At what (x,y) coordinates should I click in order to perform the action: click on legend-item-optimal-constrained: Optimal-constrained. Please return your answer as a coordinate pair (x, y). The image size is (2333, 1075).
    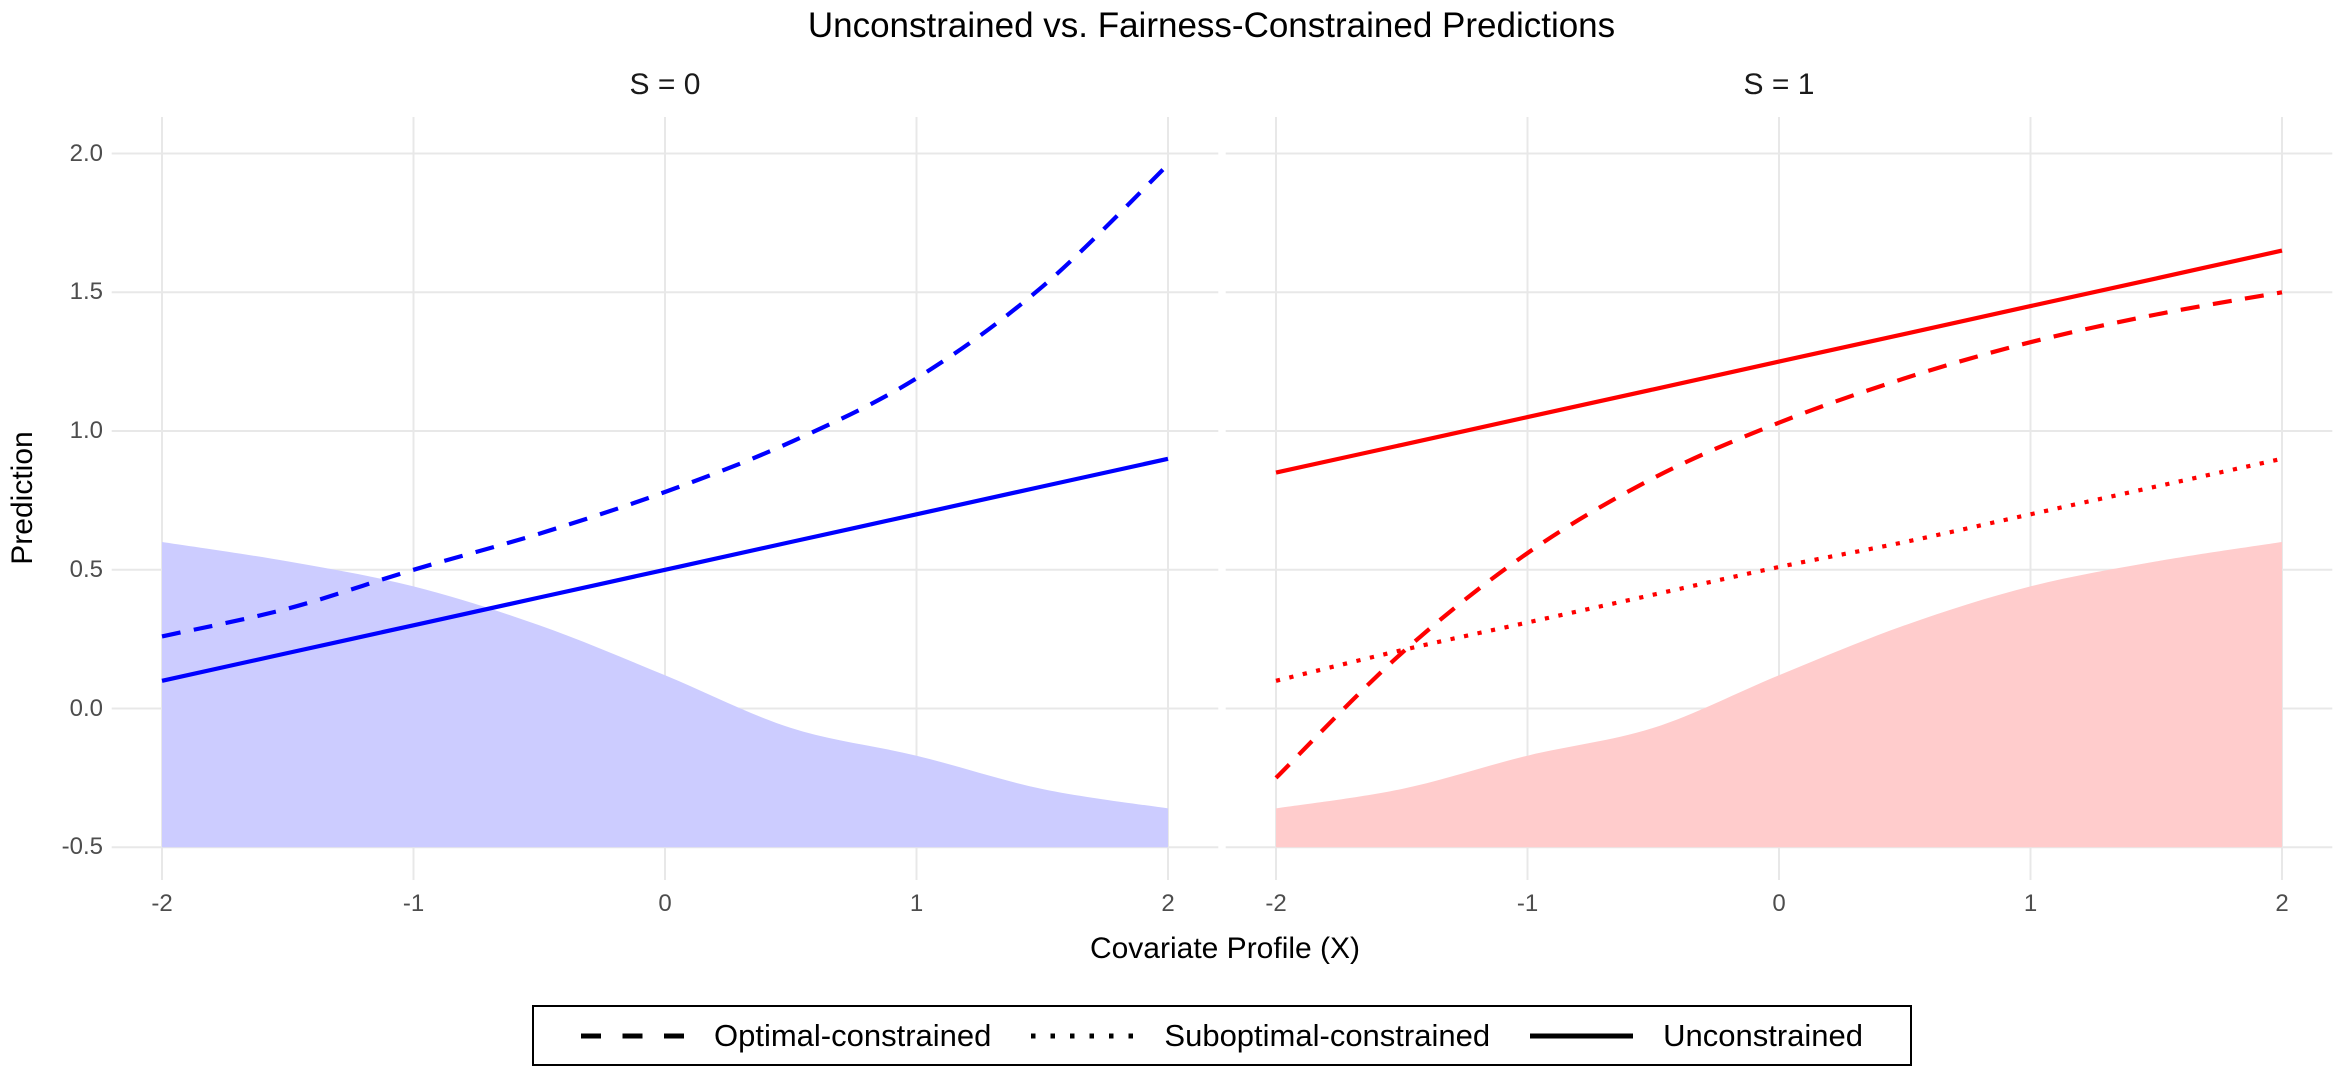
    Looking at the image, I should click on (786, 1036).